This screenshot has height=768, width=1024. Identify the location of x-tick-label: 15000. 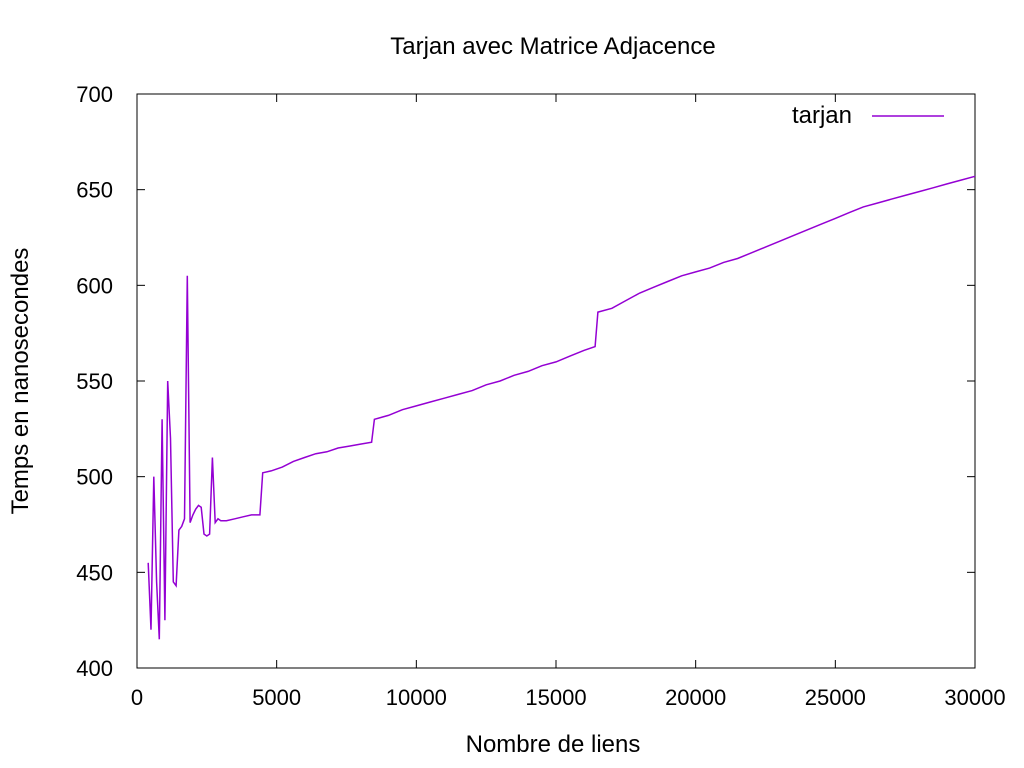
(555, 697).